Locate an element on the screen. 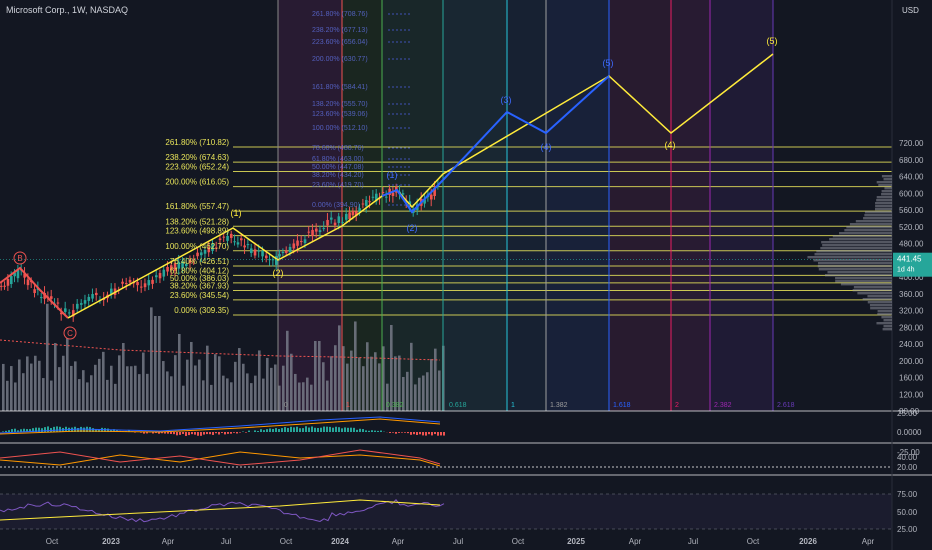 This screenshot has width=932, height=550. chart-title: Microsoft Corp., 1W, NASDAQ is located at coordinates (67, 10).